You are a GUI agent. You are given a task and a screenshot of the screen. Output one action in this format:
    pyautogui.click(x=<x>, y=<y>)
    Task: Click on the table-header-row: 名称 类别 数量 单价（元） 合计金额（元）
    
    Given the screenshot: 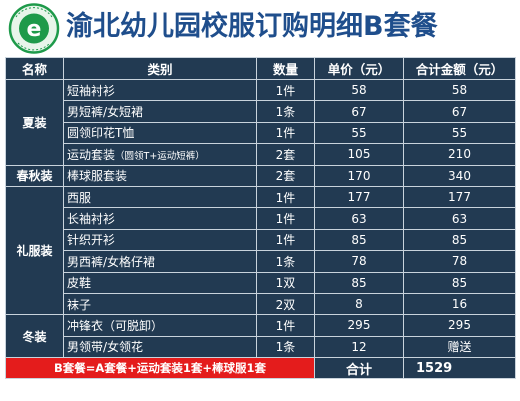 What is the action you would take?
    pyautogui.click(x=260, y=68)
    